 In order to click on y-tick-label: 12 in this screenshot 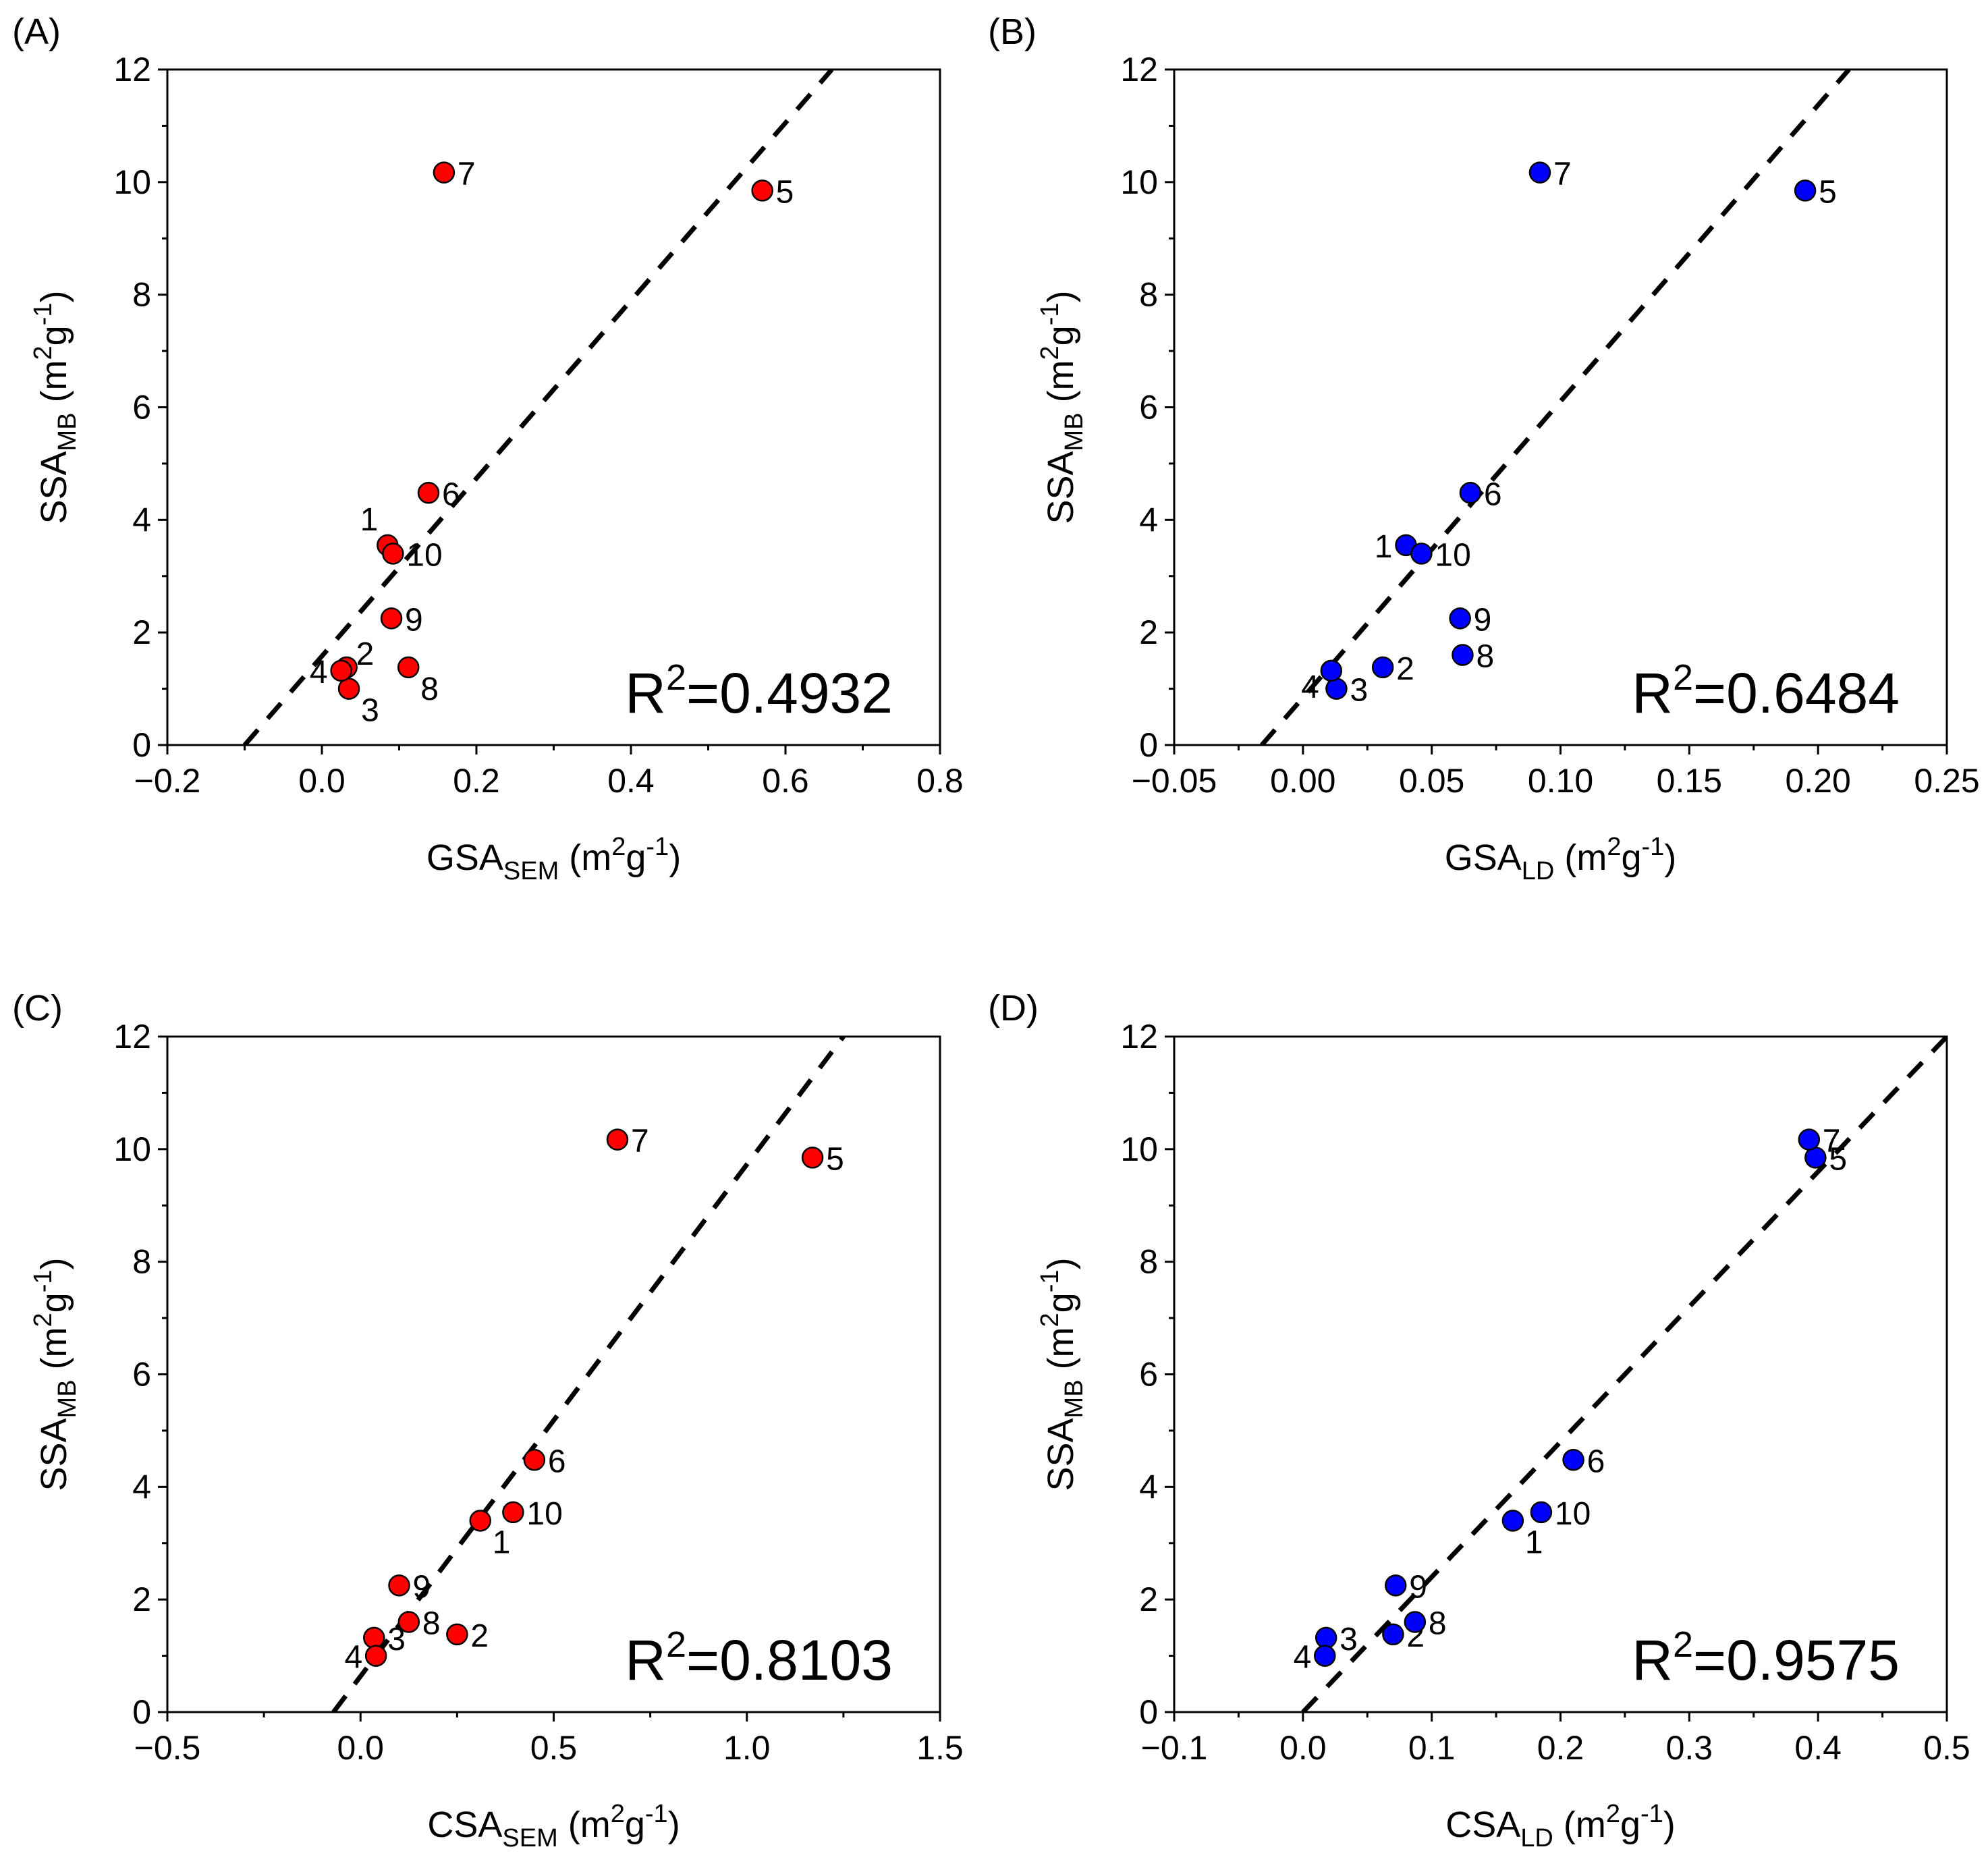, I will do `click(1139, 1036)`.